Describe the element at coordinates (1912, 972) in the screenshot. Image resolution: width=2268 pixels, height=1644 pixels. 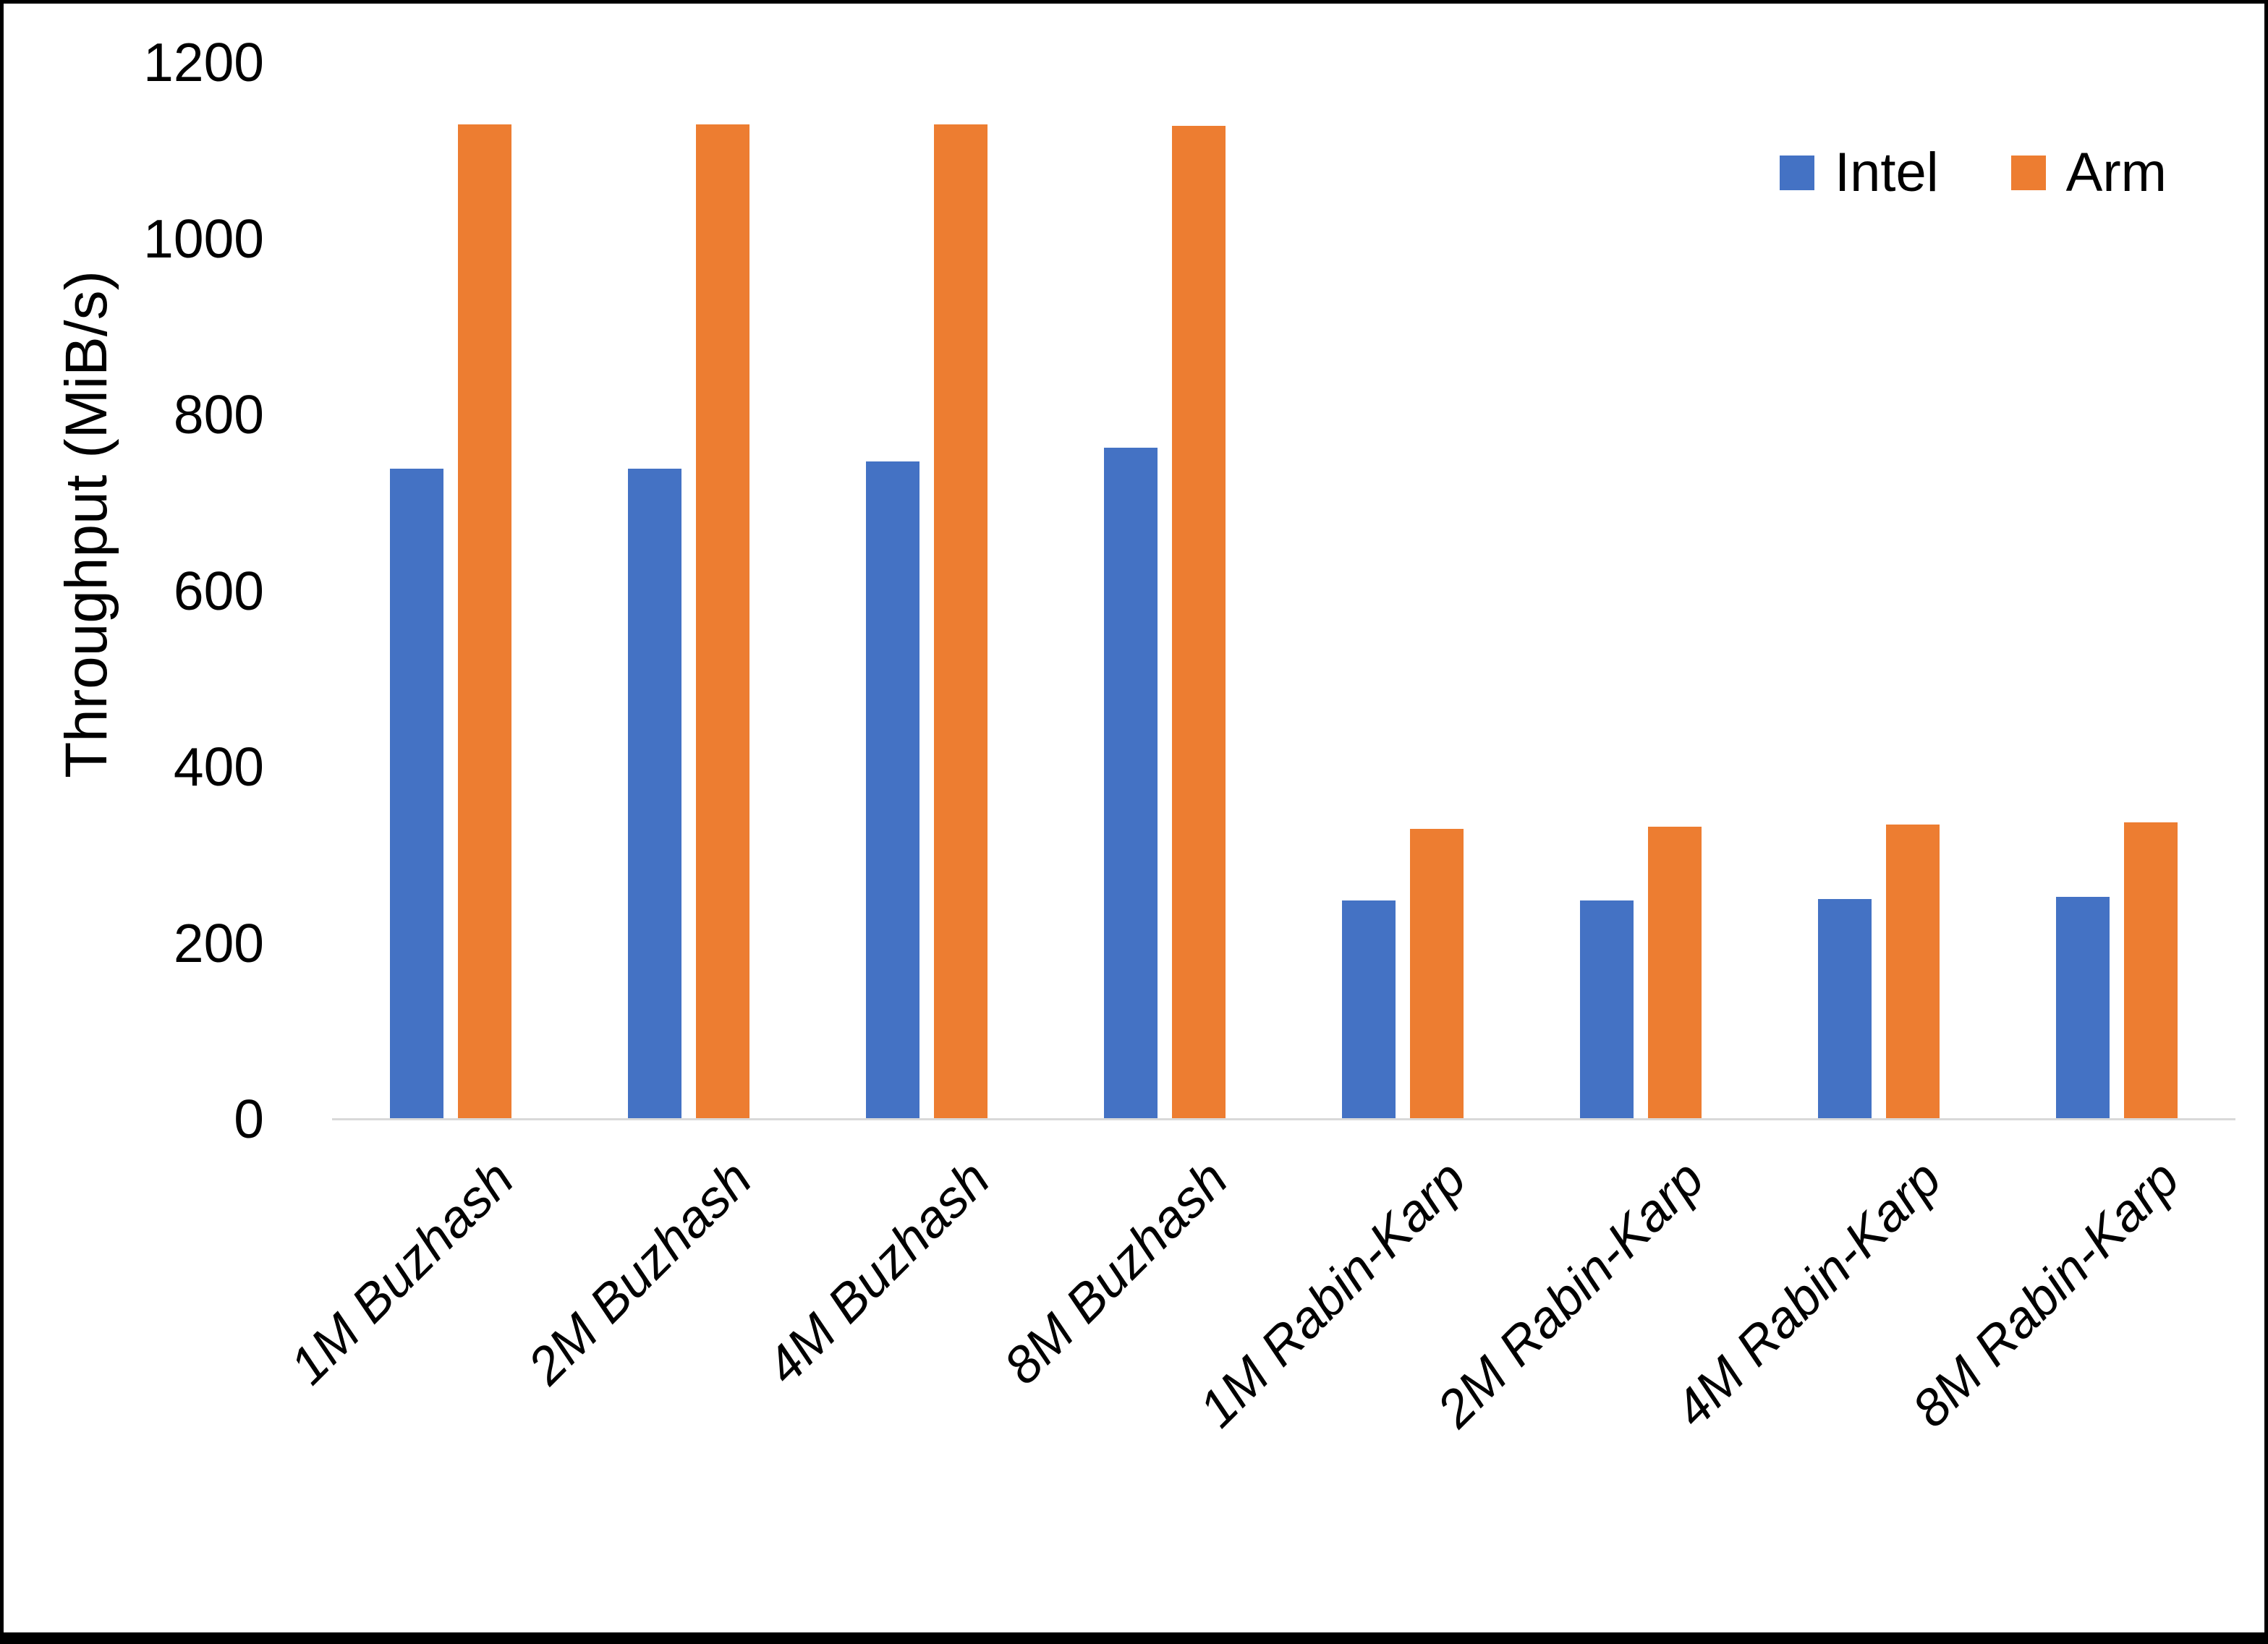
I see `bar-arm-4m-rabin-karp` at that location.